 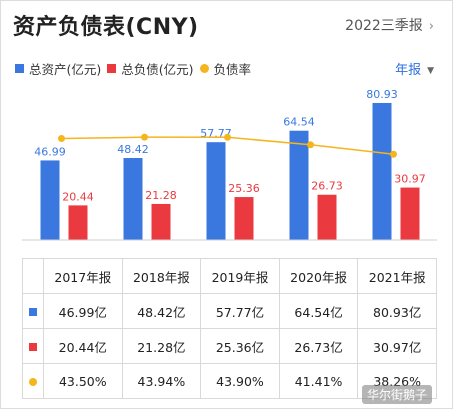 I want to click on legend-item-ratio: 负债率, so click(x=225, y=68).